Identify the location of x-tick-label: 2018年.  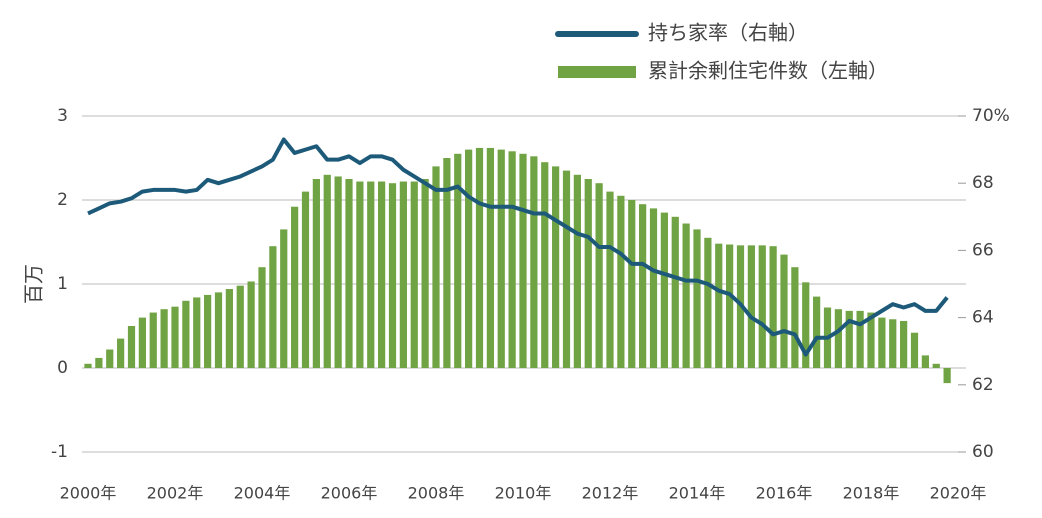
(871, 493).